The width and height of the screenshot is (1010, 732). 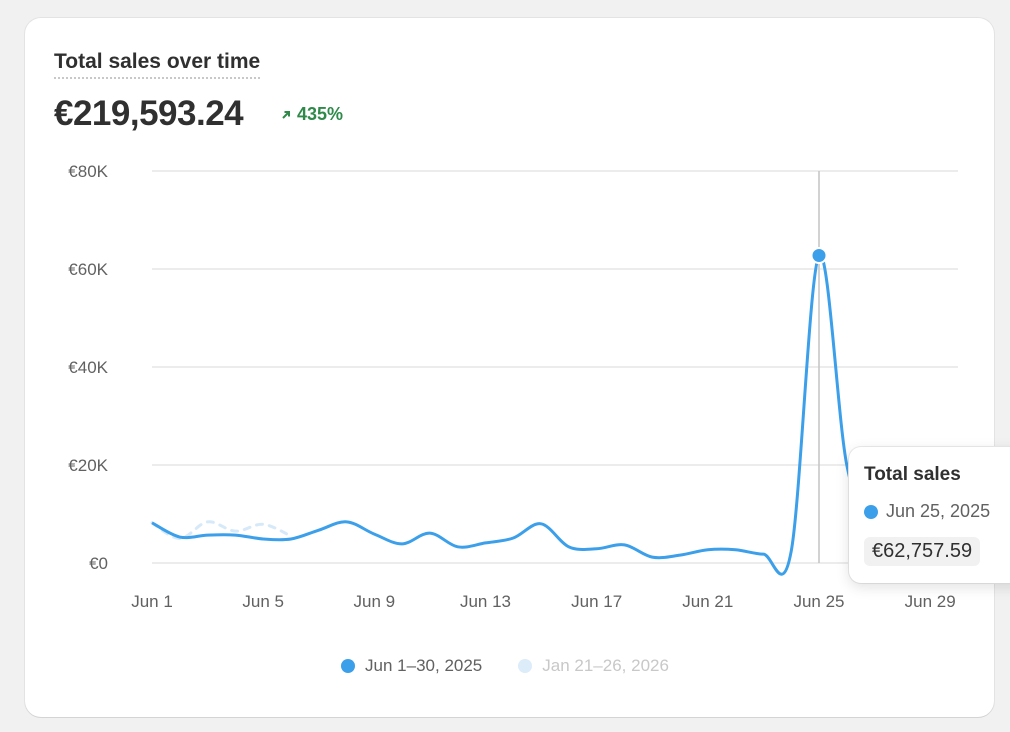 I want to click on x-tick-label: Jun 13, so click(x=485, y=601).